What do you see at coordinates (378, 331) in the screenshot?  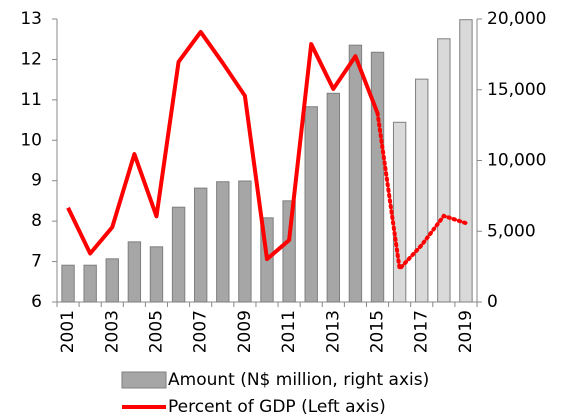 I see `x-tick-label: 2015` at bounding box center [378, 331].